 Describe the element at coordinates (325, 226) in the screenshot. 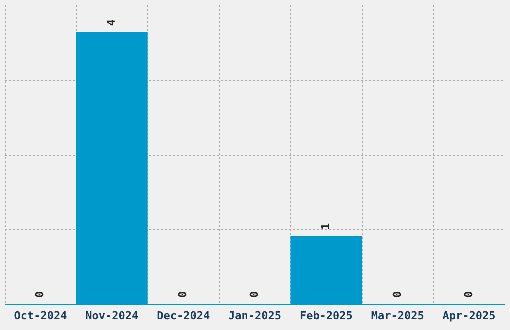

I see `data-label: 1` at that location.